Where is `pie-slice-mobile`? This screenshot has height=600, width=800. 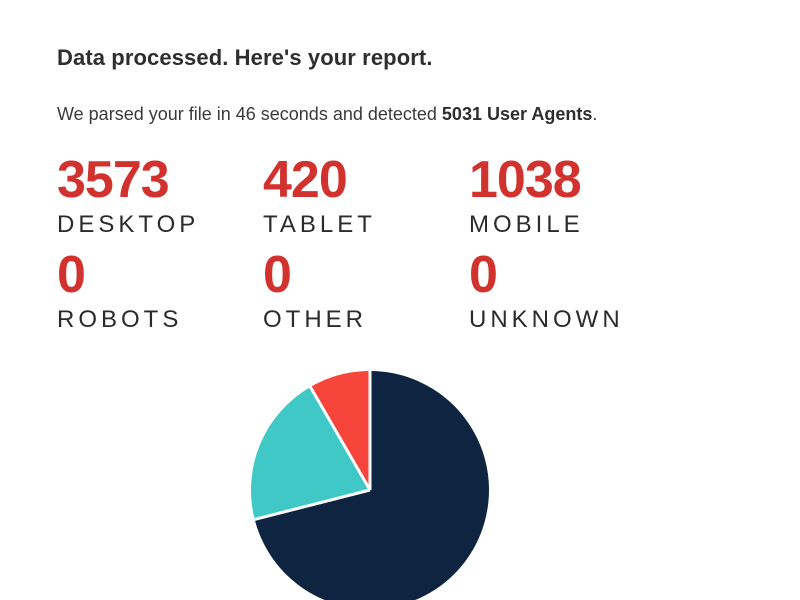
pie-slice-mobile is located at coordinates (310, 453).